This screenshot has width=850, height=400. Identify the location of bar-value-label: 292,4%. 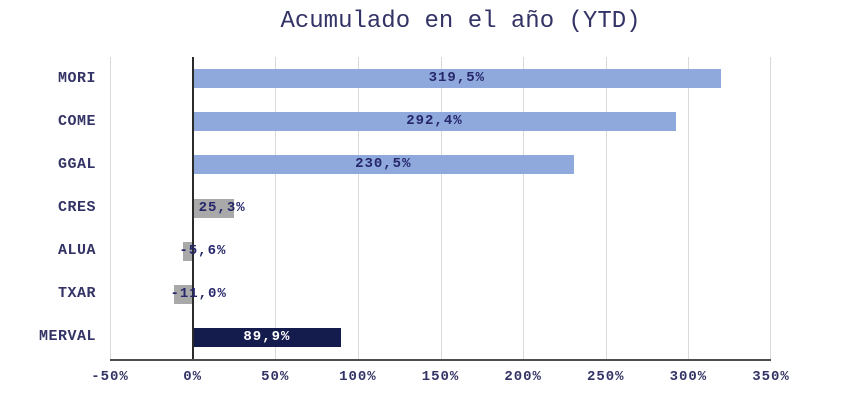
(434, 121).